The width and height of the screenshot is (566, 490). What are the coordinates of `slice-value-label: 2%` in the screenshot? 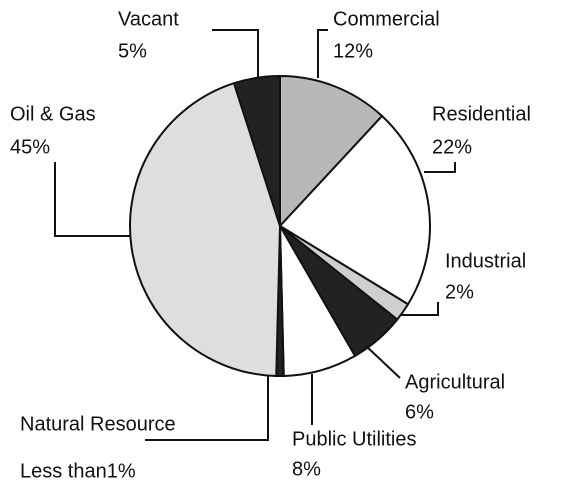 It's located at (459, 292).